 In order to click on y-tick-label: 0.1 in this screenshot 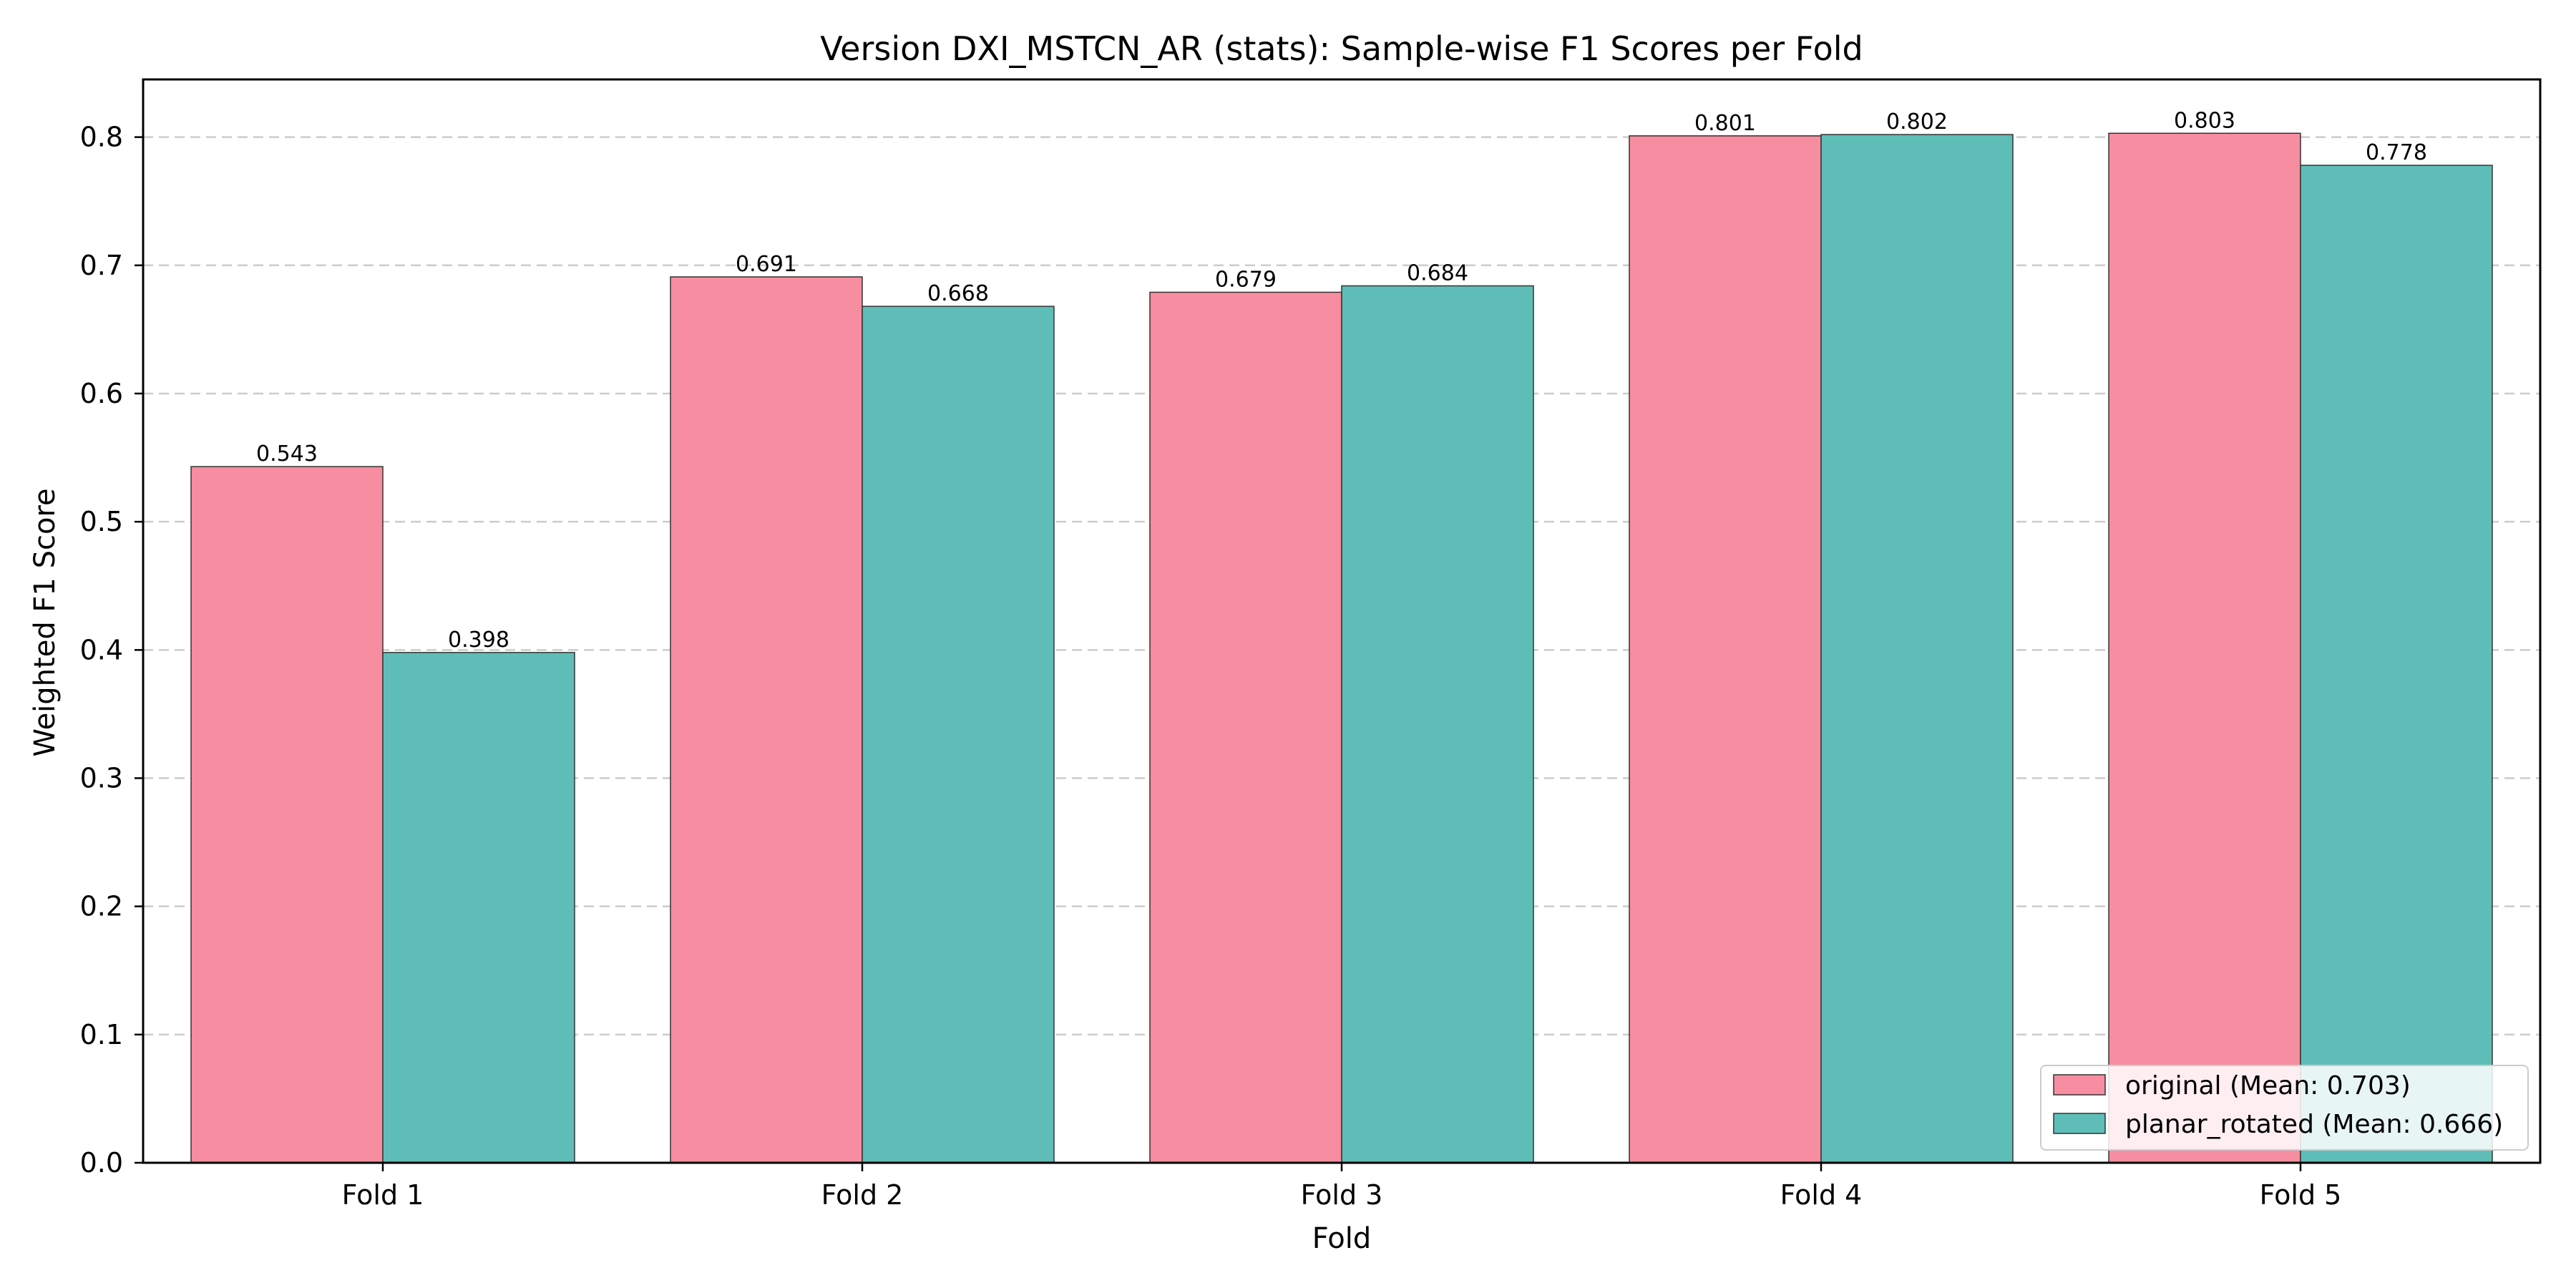, I will do `click(101, 1034)`.